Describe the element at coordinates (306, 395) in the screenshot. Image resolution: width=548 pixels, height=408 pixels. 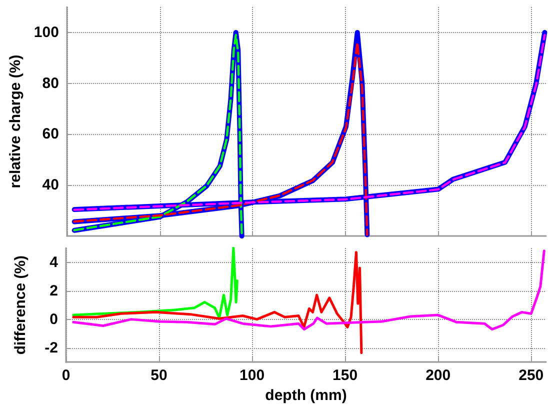
I see `x-axis-title: depth (mm)` at that location.